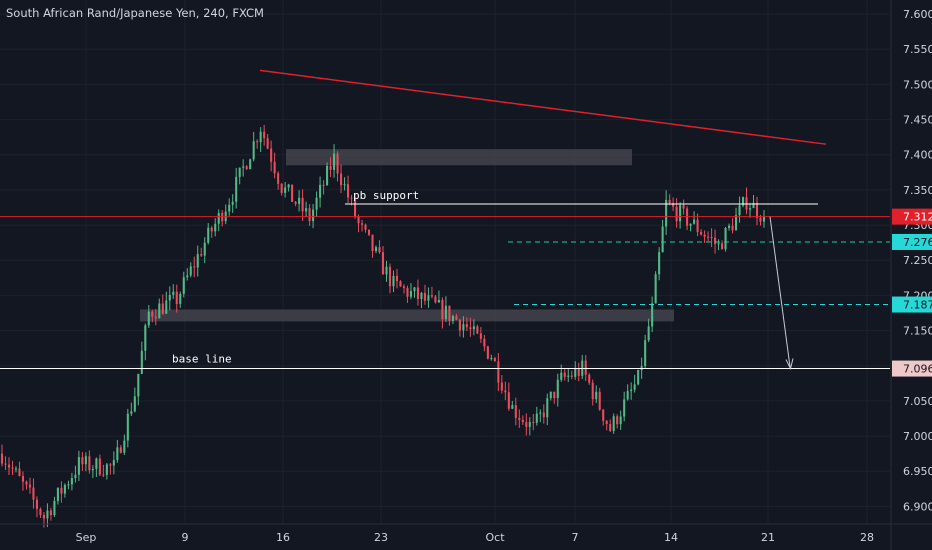 The width and height of the screenshot is (932, 550). What do you see at coordinates (543, 107) in the screenshot?
I see `resistance-trendline` at bounding box center [543, 107].